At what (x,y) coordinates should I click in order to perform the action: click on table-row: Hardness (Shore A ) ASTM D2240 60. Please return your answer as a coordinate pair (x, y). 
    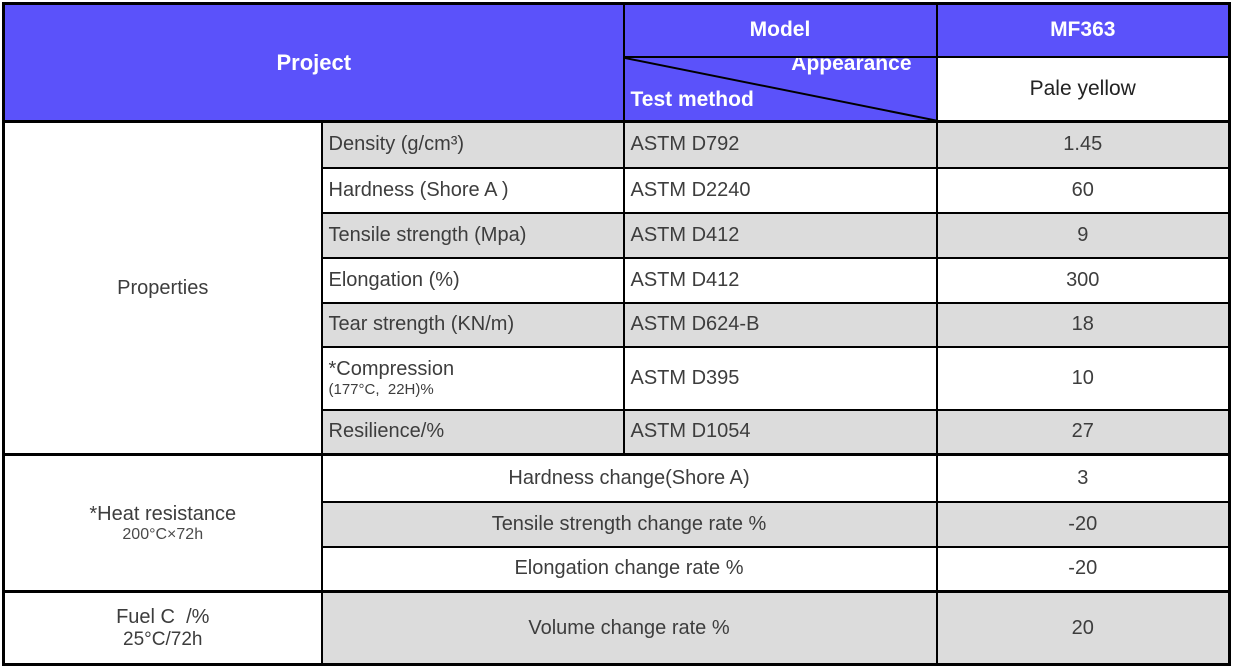
    Looking at the image, I should click on (617, 190).